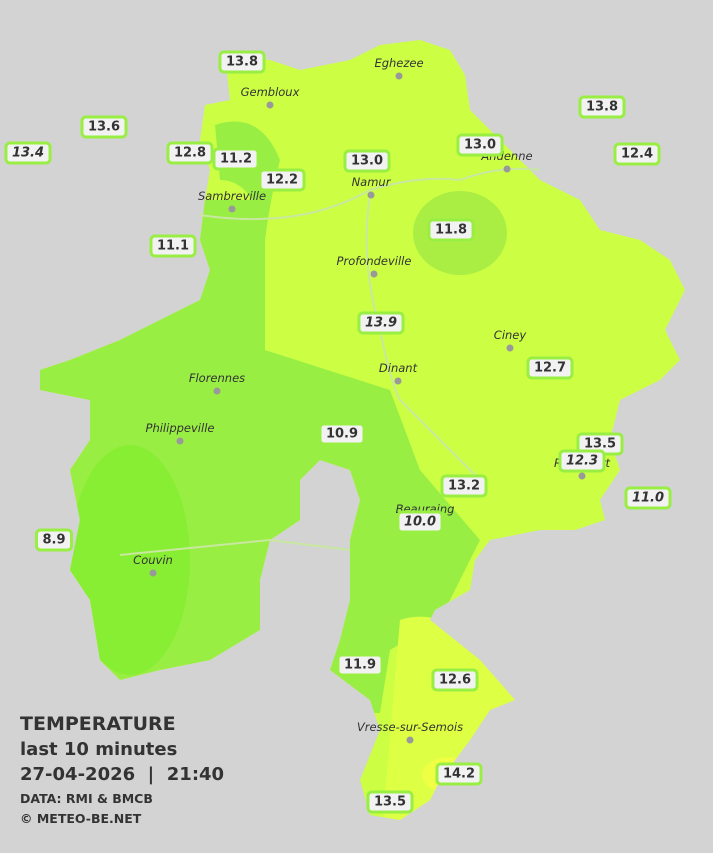  I want to click on station-value: 14.2, so click(459, 774).